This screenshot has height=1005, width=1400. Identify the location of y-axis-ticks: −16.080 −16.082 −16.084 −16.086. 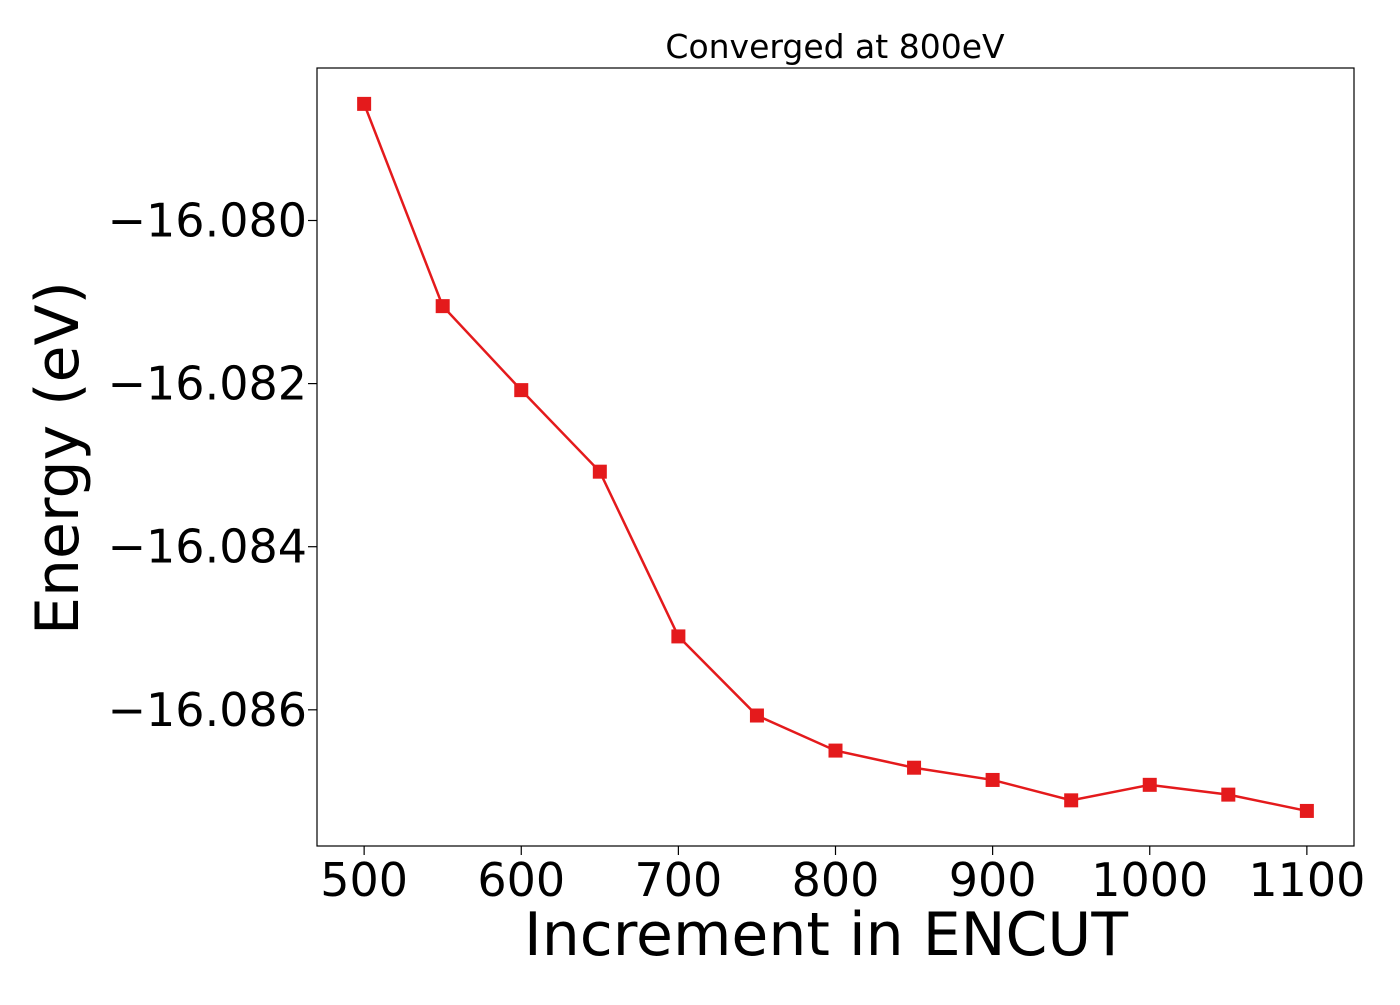
(212, 465).